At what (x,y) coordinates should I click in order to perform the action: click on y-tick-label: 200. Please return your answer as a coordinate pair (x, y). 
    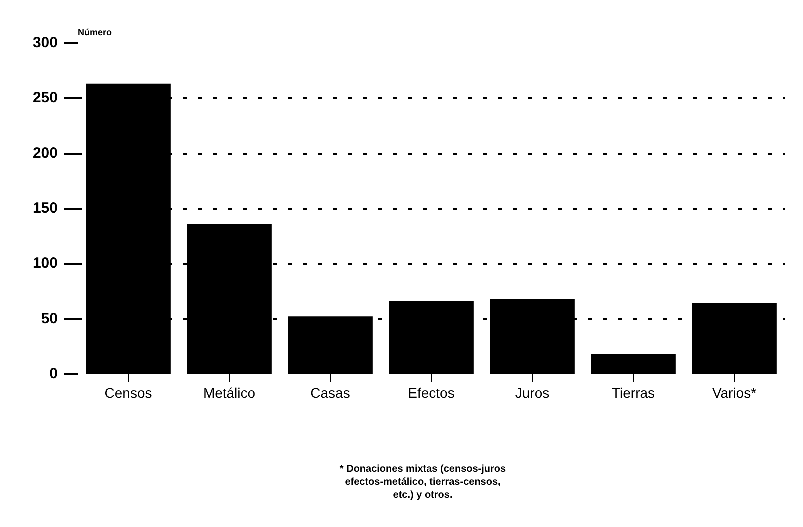
    Looking at the image, I should click on (45, 153).